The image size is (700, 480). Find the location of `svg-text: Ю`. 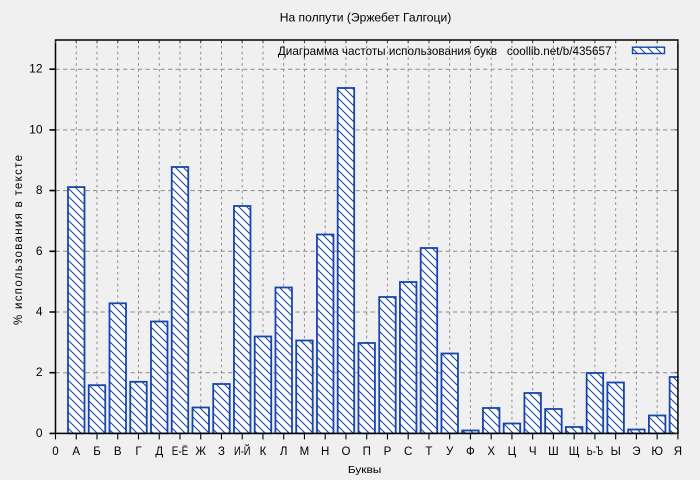

svg-text: Ю is located at coordinates (657, 452).